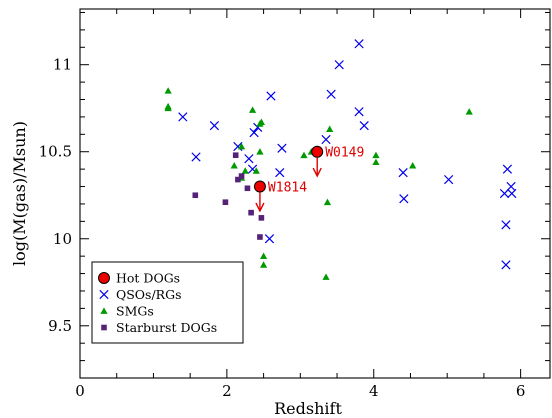 This screenshot has width=552, height=418. Describe the element at coordinates (135, 311) in the screenshot. I see `legend-label-smgs: SMGs` at that location.